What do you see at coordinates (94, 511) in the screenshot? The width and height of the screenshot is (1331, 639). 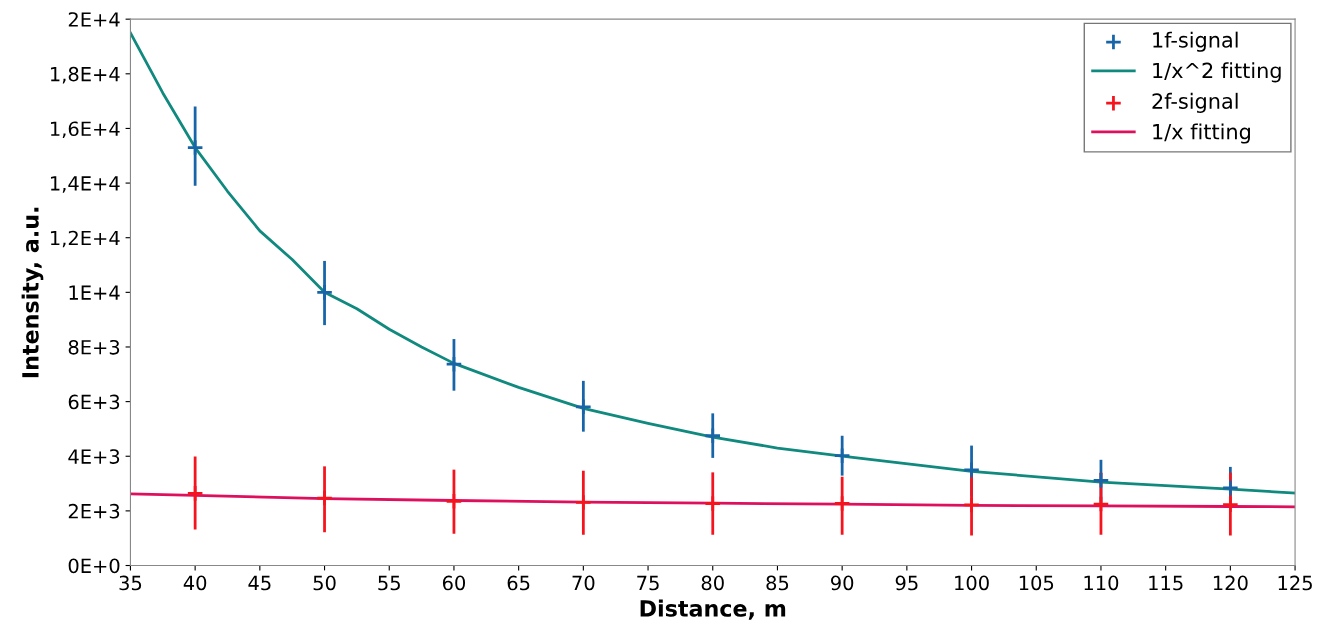 I see `y-tick-label: 2E+3` at bounding box center [94, 511].